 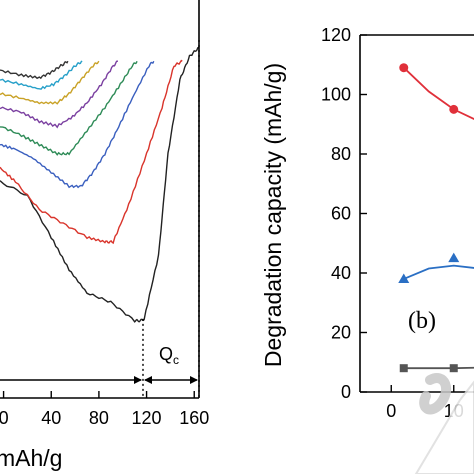 I want to click on qc-label-subscript: c, so click(x=176, y=360).